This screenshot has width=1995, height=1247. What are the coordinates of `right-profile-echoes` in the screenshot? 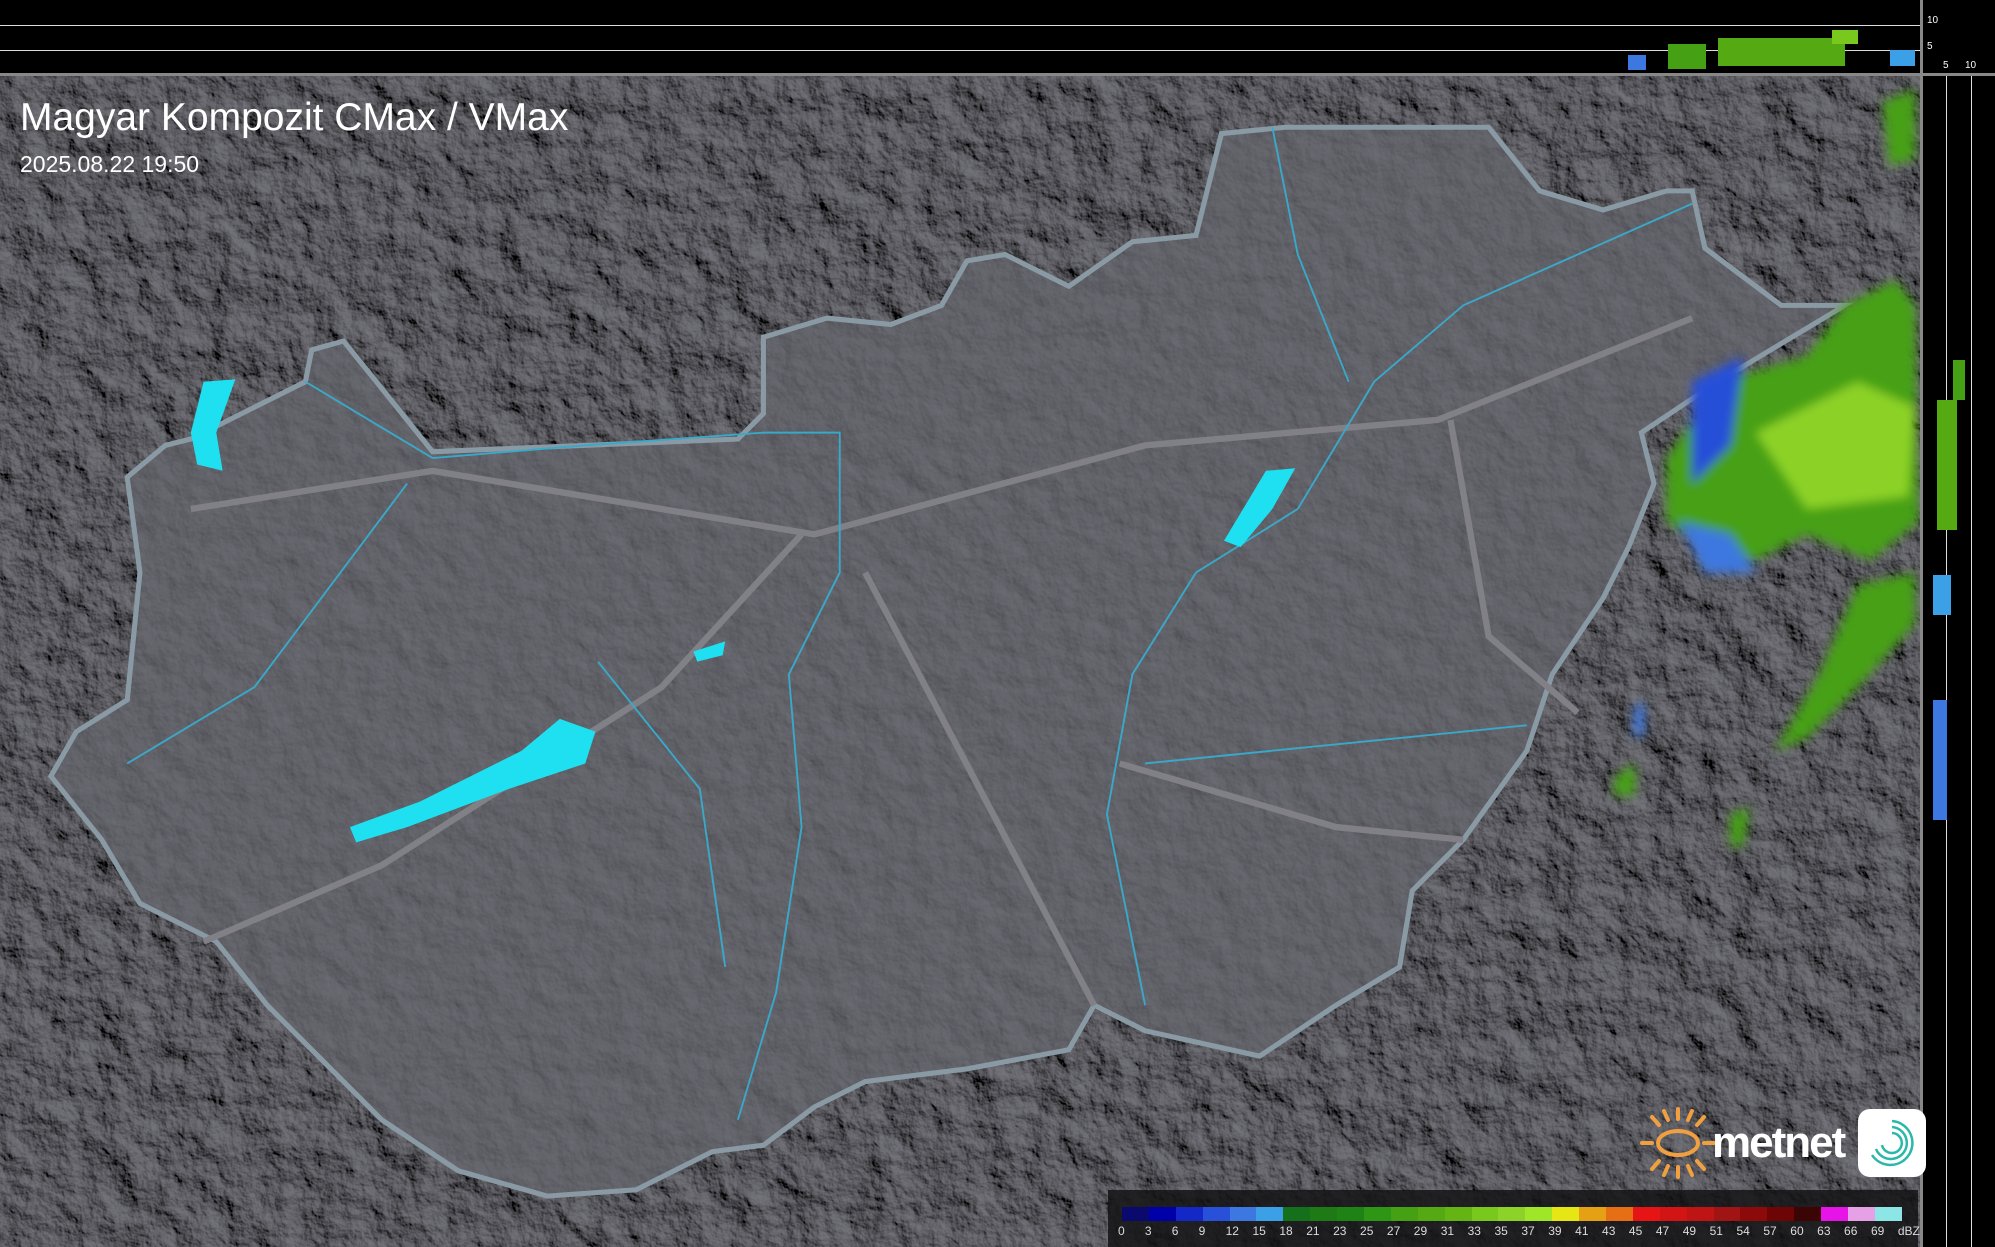 It's located at (1949, 590).